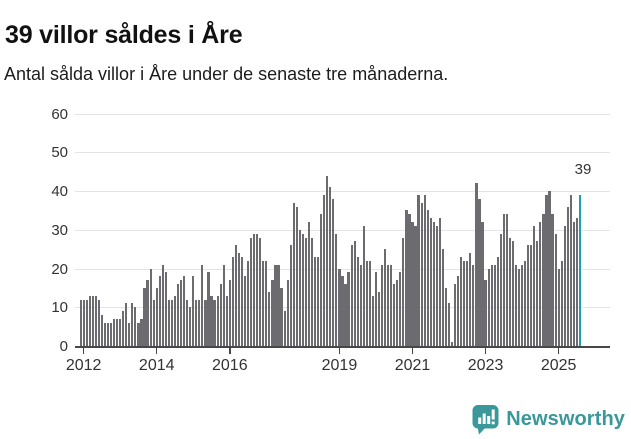  What do you see at coordinates (485, 365) in the screenshot?
I see `x-axis-label-2023: 2023` at bounding box center [485, 365].